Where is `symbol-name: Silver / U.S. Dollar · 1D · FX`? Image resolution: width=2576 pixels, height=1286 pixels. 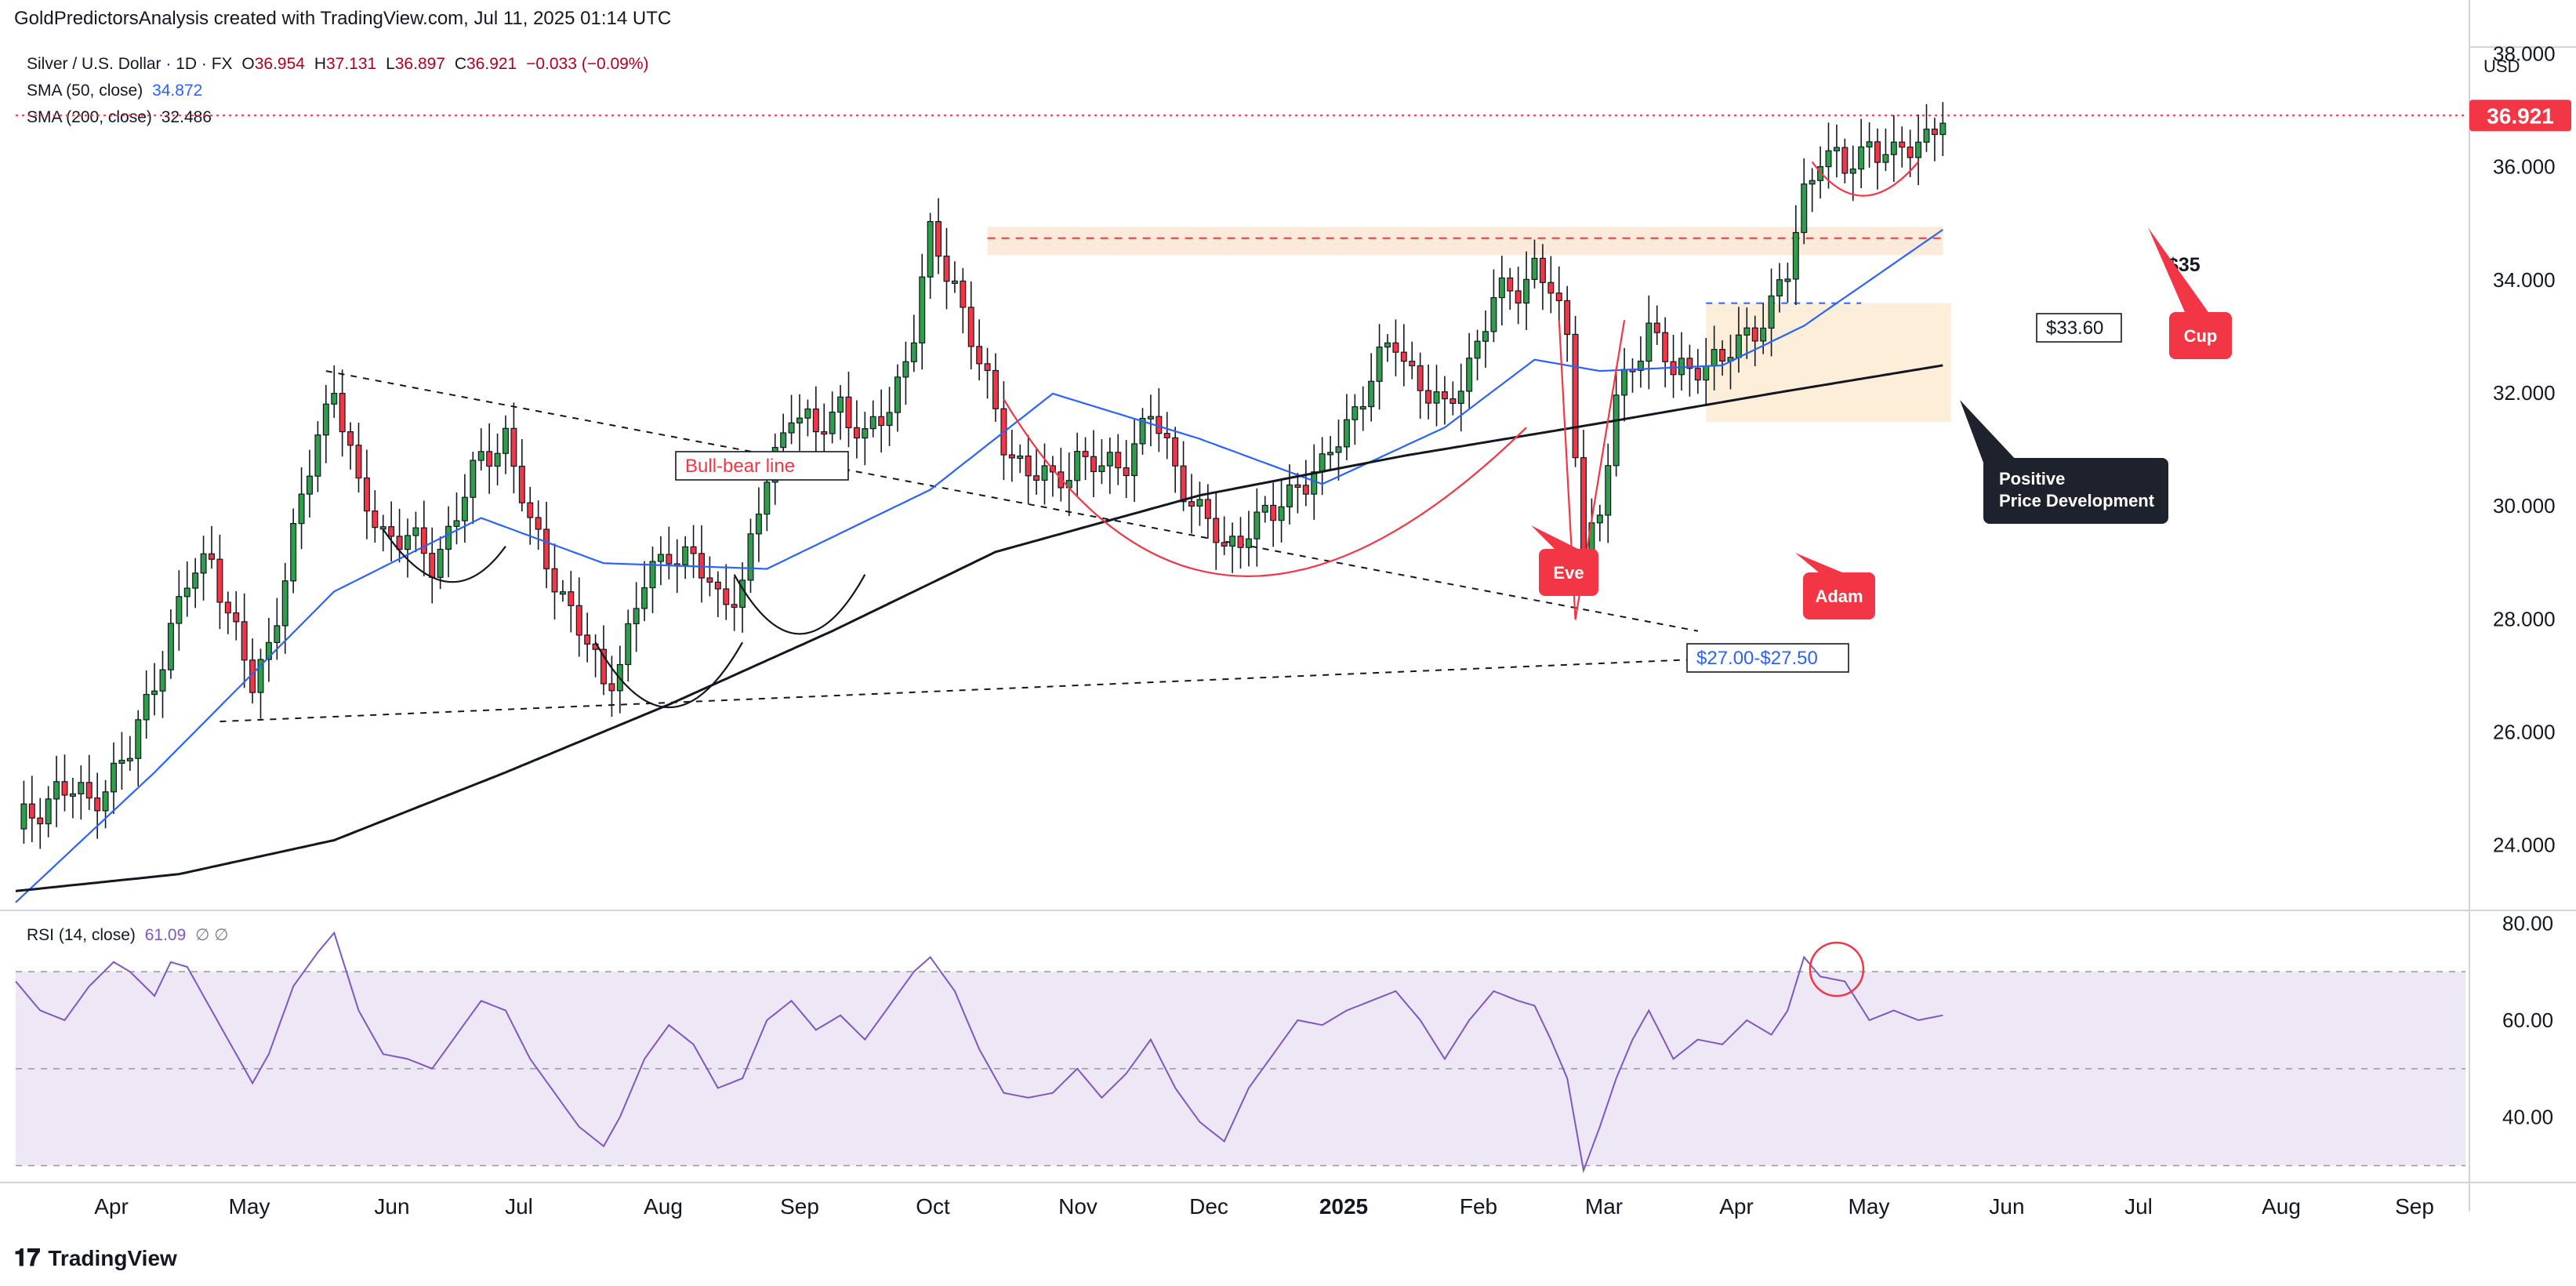 symbol-name: Silver / U.S. Dollar · 1D · FX is located at coordinates (130, 64).